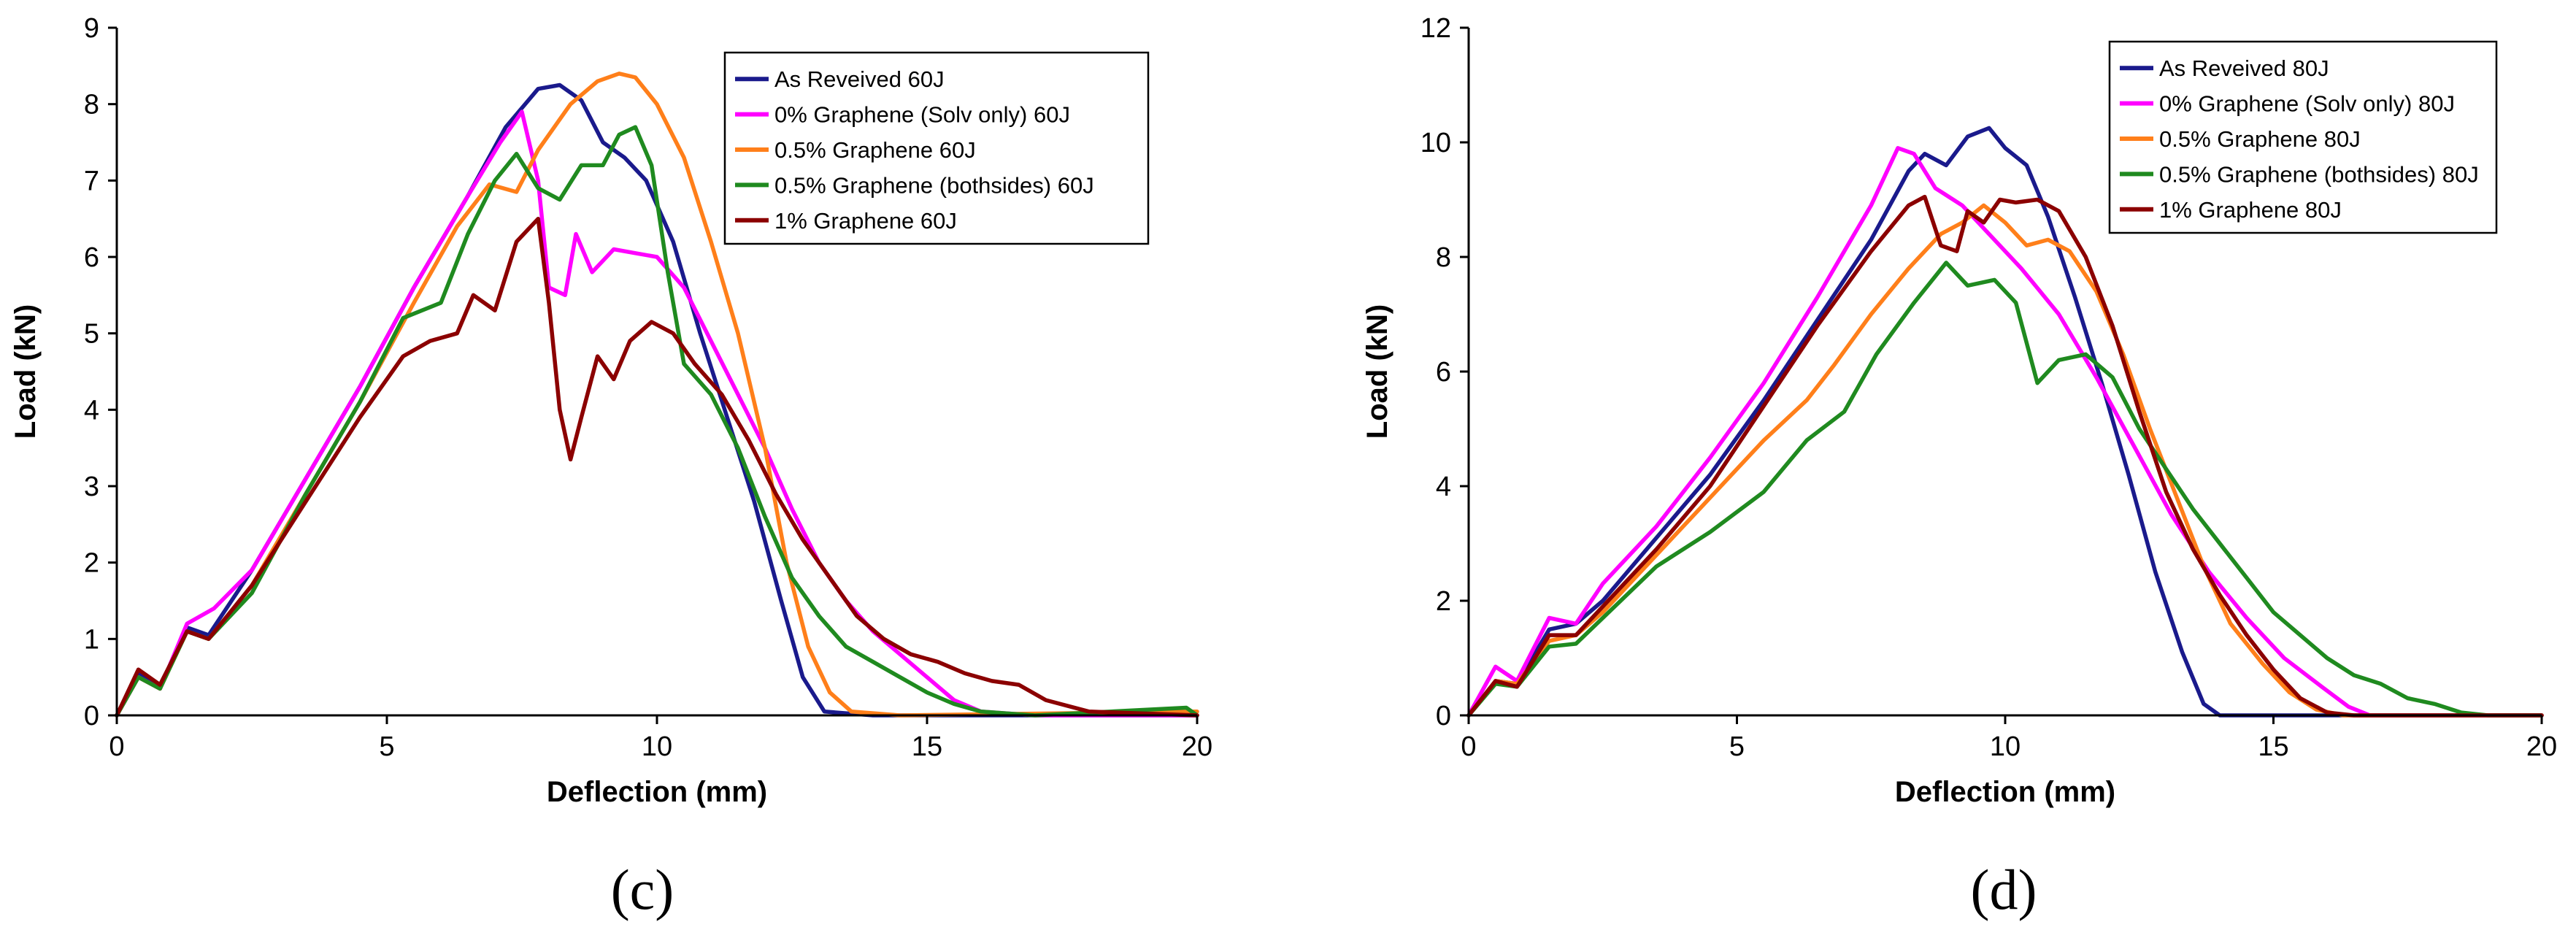 This screenshot has width=2576, height=938. Describe the element at coordinates (2319, 174) in the screenshot. I see `legend-entry-3: 0.5% Graphene (bothsides) 80J` at that location.